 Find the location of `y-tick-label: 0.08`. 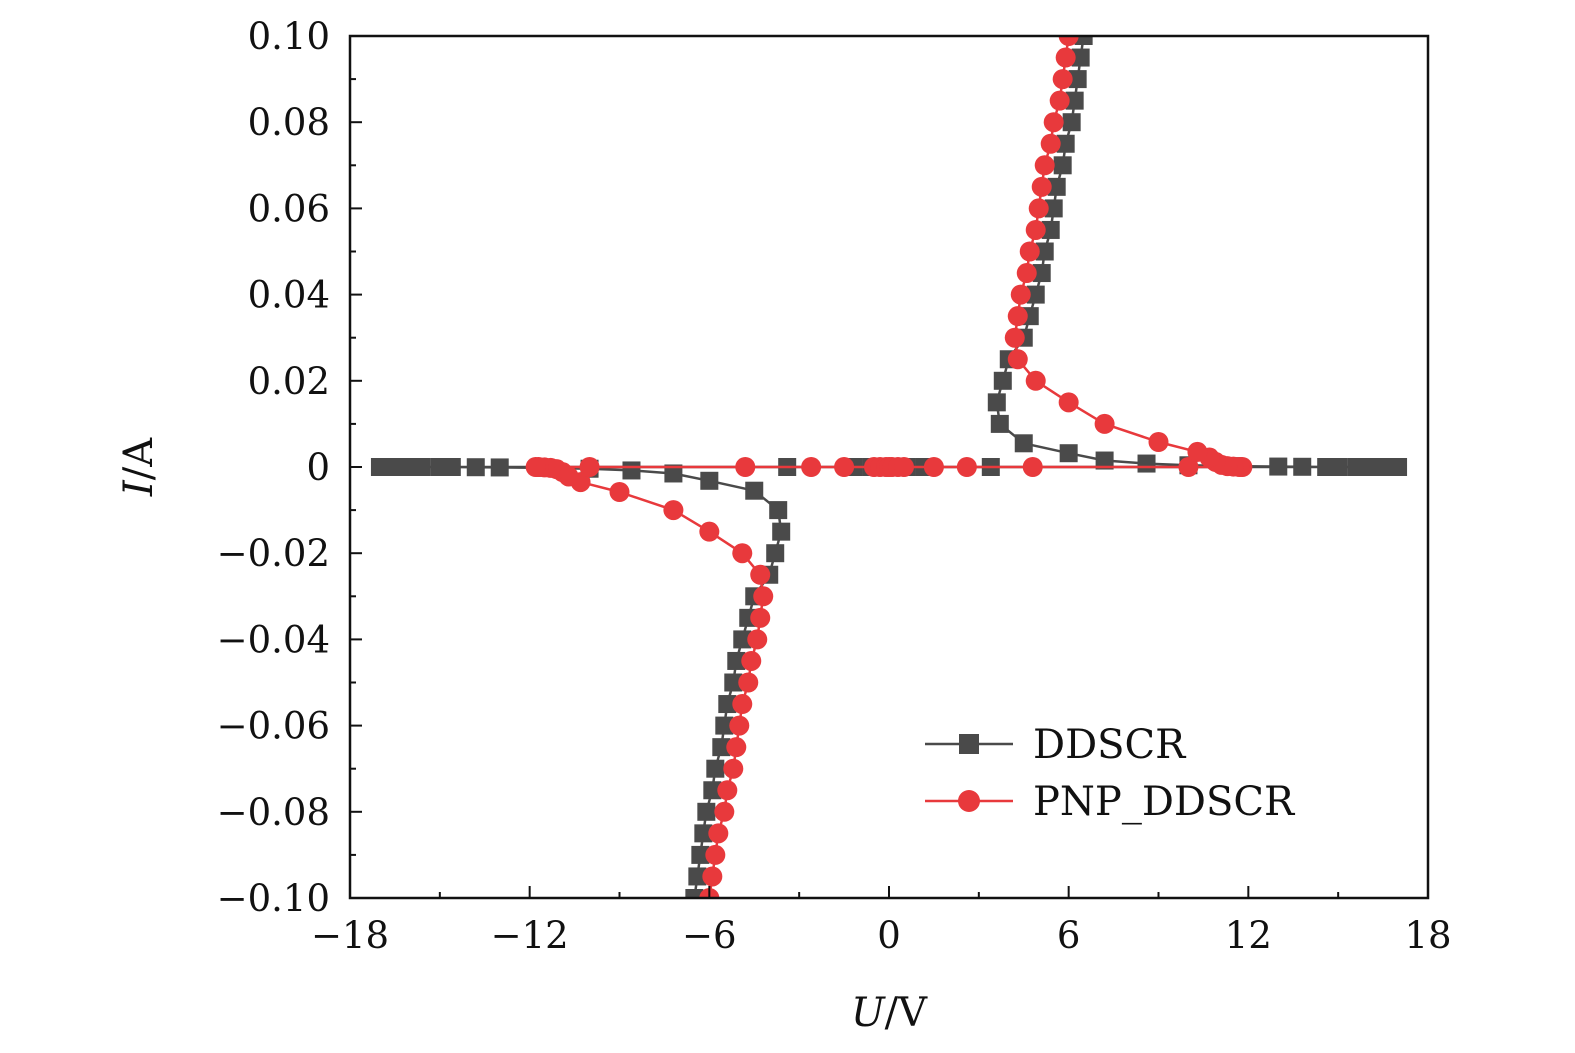

y-tick-label: 0.08 is located at coordinates (289, 122).